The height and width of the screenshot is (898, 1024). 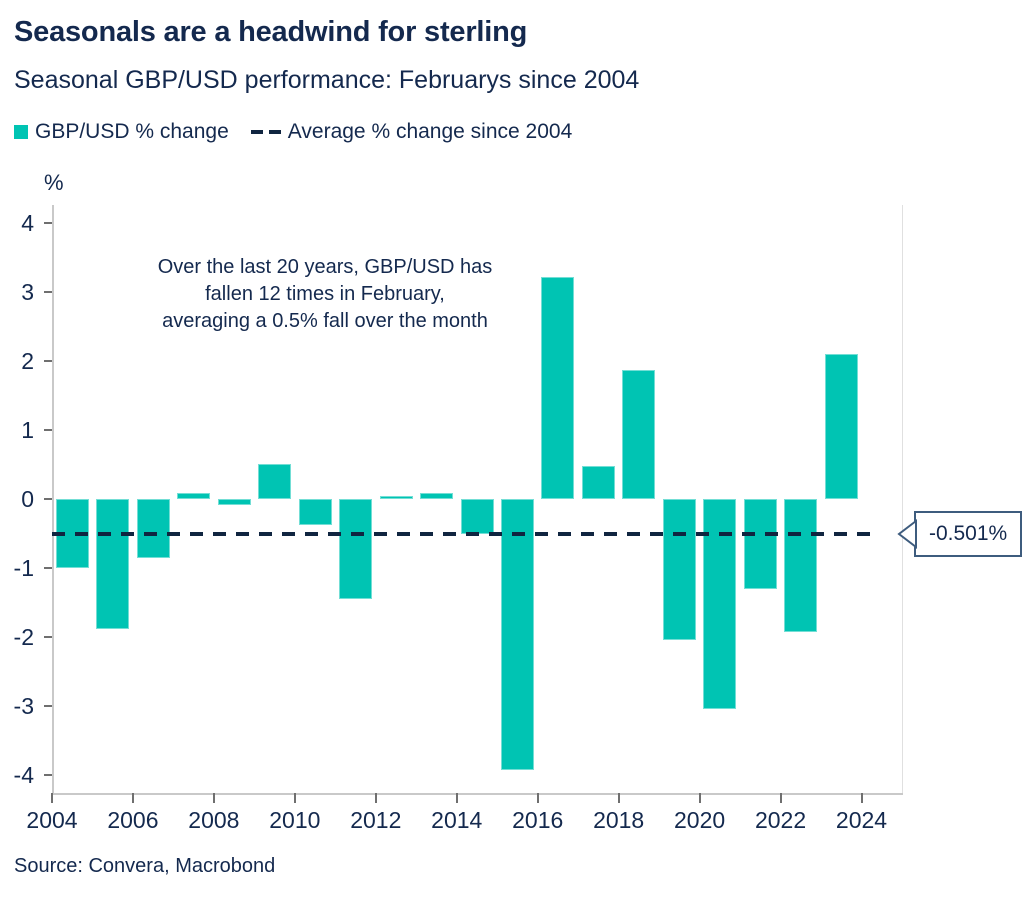 I want to click on y-axis-line, so click(x=53, y=499).